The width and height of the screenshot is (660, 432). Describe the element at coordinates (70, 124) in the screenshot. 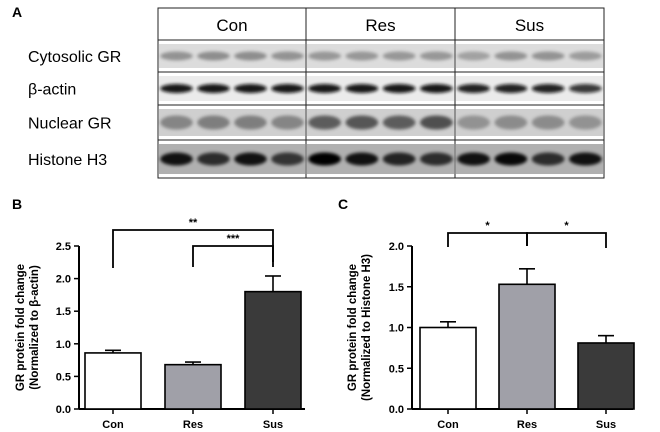

I see `blot-row-label: Nuclear GR` at that location.